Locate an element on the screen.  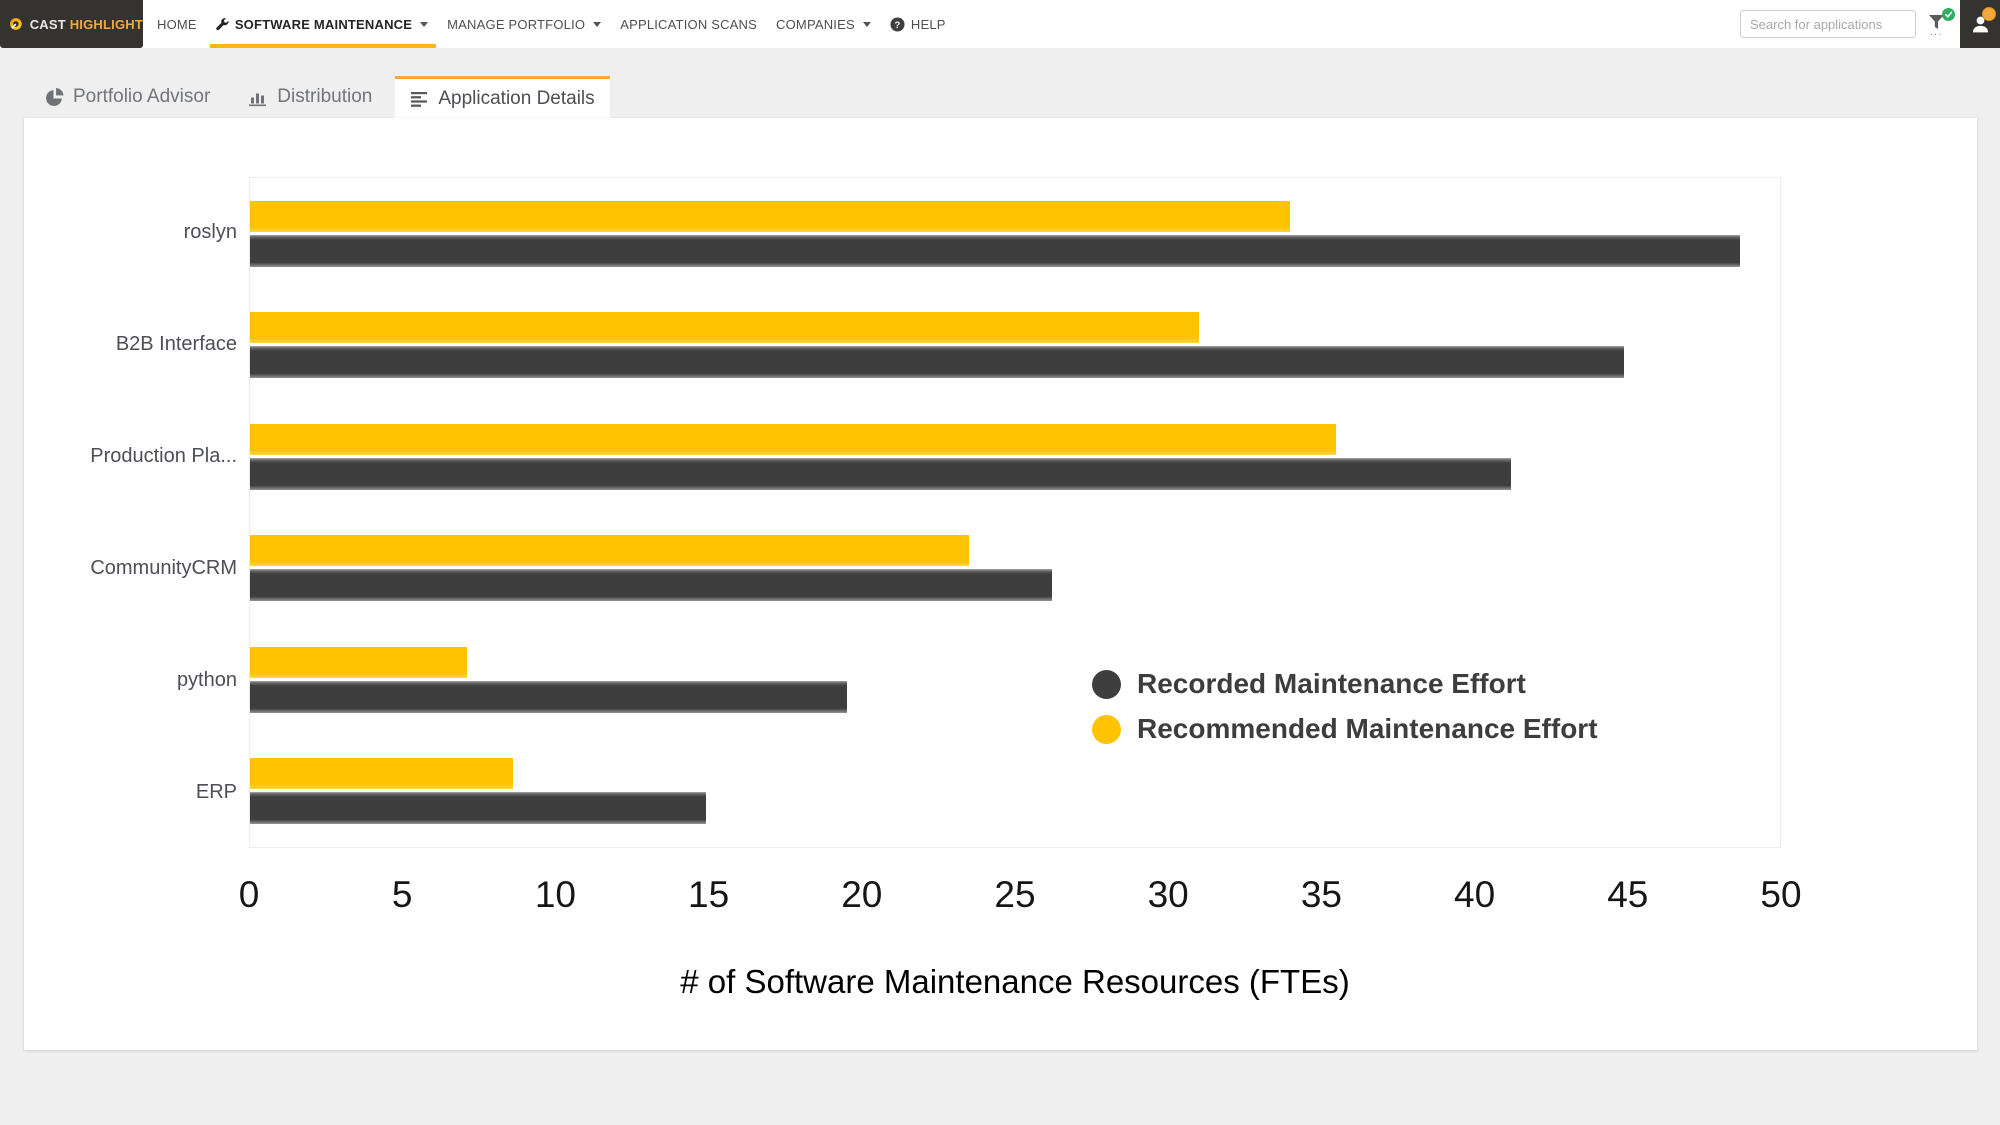
category-label: ERP is located at coordinates (216, 791).